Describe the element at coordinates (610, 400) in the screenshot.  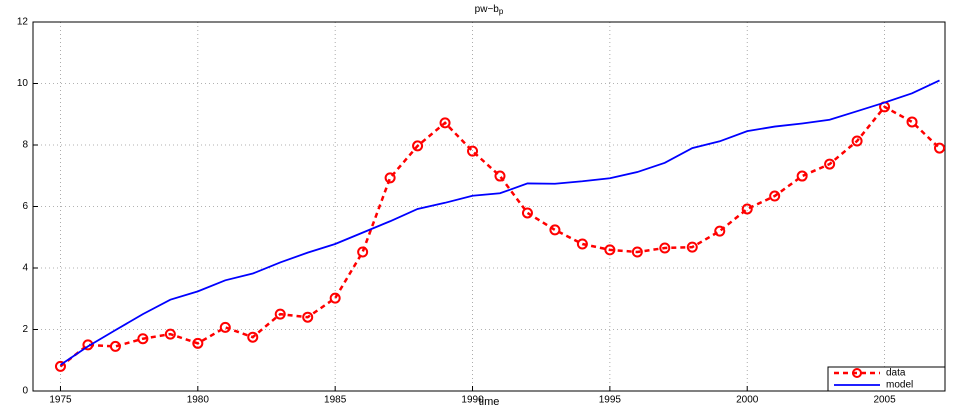
I see `x-tick-label: 1995` at that location.